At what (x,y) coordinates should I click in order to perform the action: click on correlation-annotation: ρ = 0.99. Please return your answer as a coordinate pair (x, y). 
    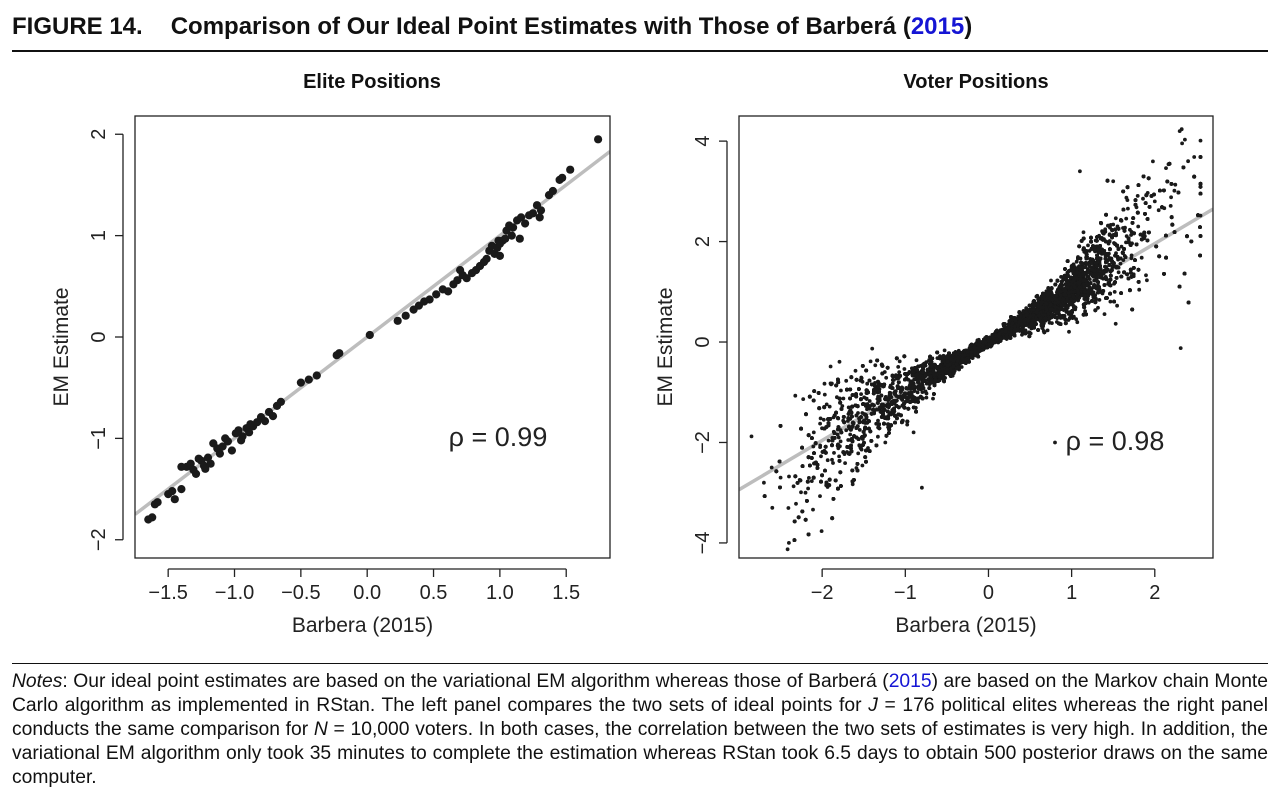
    Looking at the image, I should click on (498, 437).